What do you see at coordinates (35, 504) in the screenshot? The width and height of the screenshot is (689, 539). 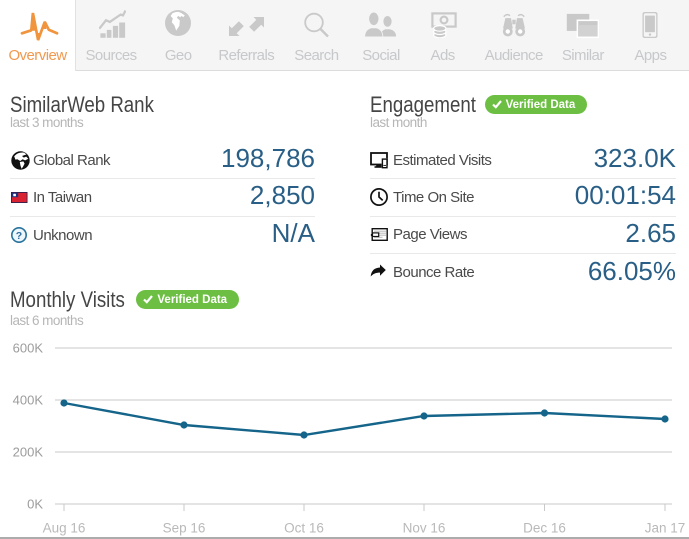 I see `svg-text: 0K` at bounding box center [35, 504].